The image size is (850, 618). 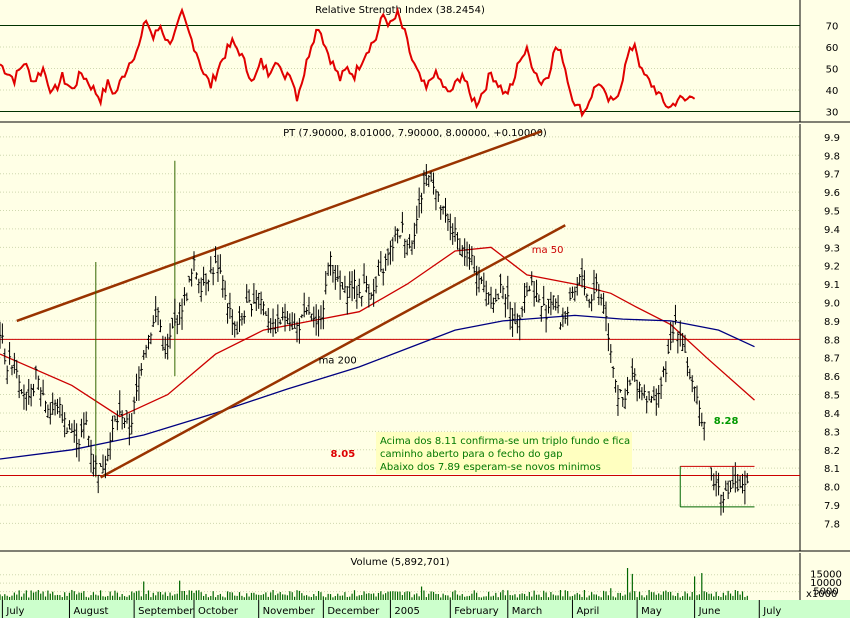 I want to click on price-ytick-9.8: 9.8, so click(x=832, y=156).